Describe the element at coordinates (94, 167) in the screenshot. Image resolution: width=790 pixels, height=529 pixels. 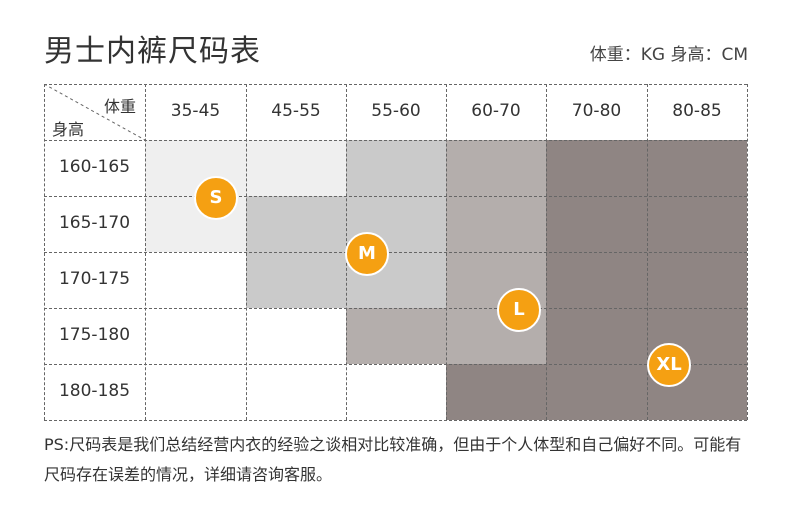
I see `height-range-header: 160-165` at that location.